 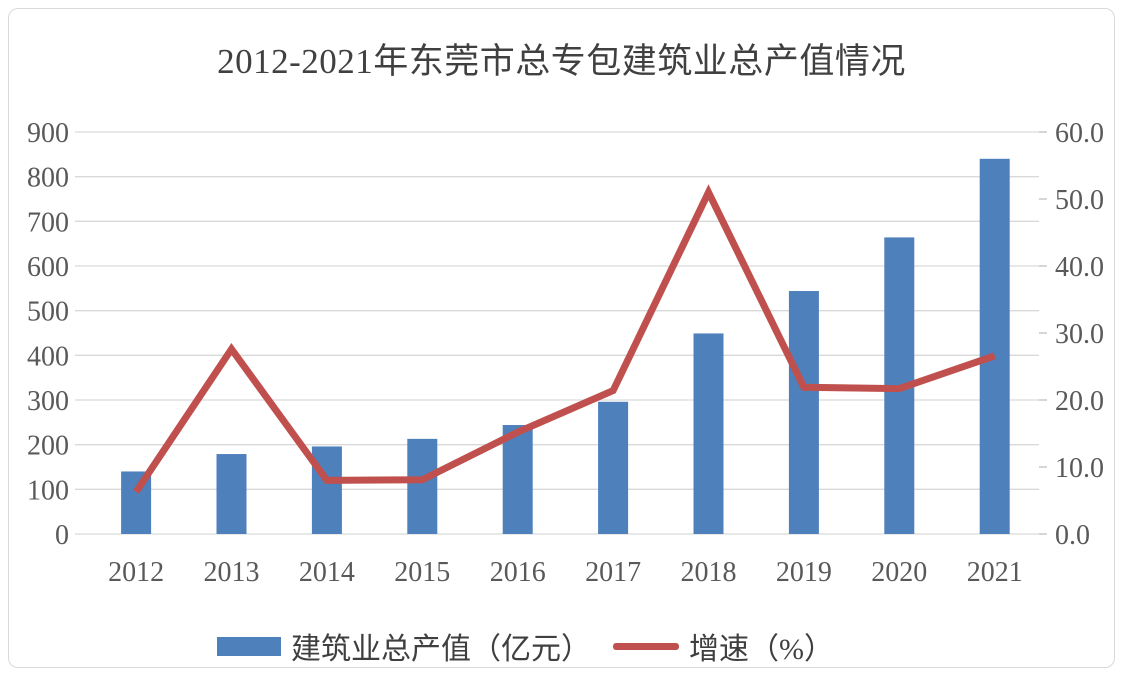 What do you see at coordinates (1079, 334) in the screenshot?
I see `right-axis-tick-label: 30.0` at bounding box center [1079, 334].